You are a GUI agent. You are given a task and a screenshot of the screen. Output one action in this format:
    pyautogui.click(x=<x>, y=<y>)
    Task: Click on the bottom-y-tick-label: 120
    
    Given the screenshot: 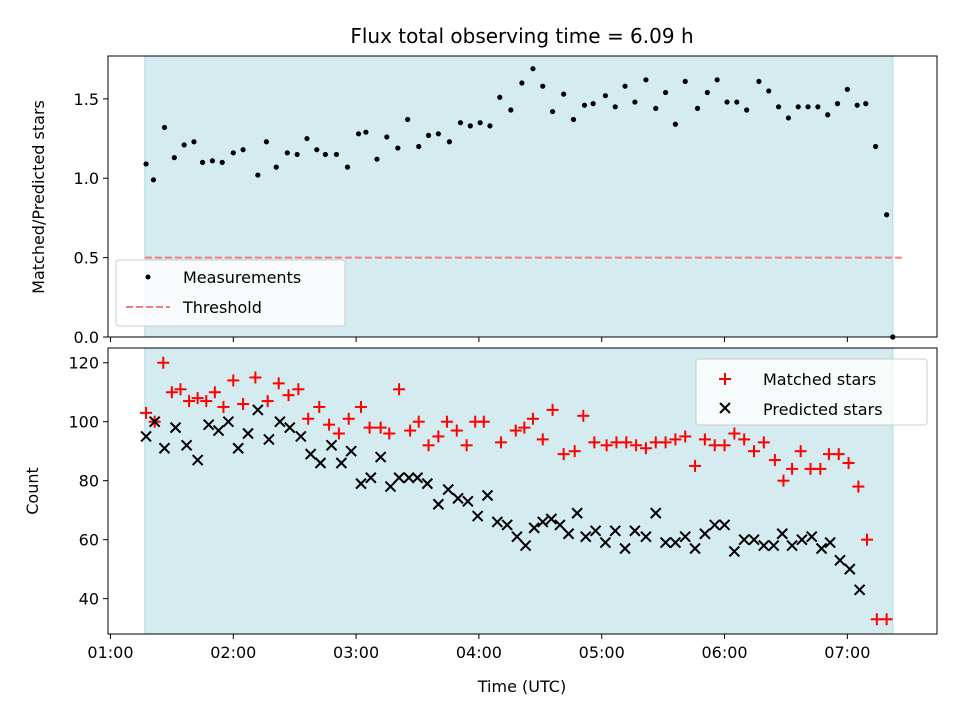 What is the action you would take?
    pyautogui.click(x=83, y=363)
    